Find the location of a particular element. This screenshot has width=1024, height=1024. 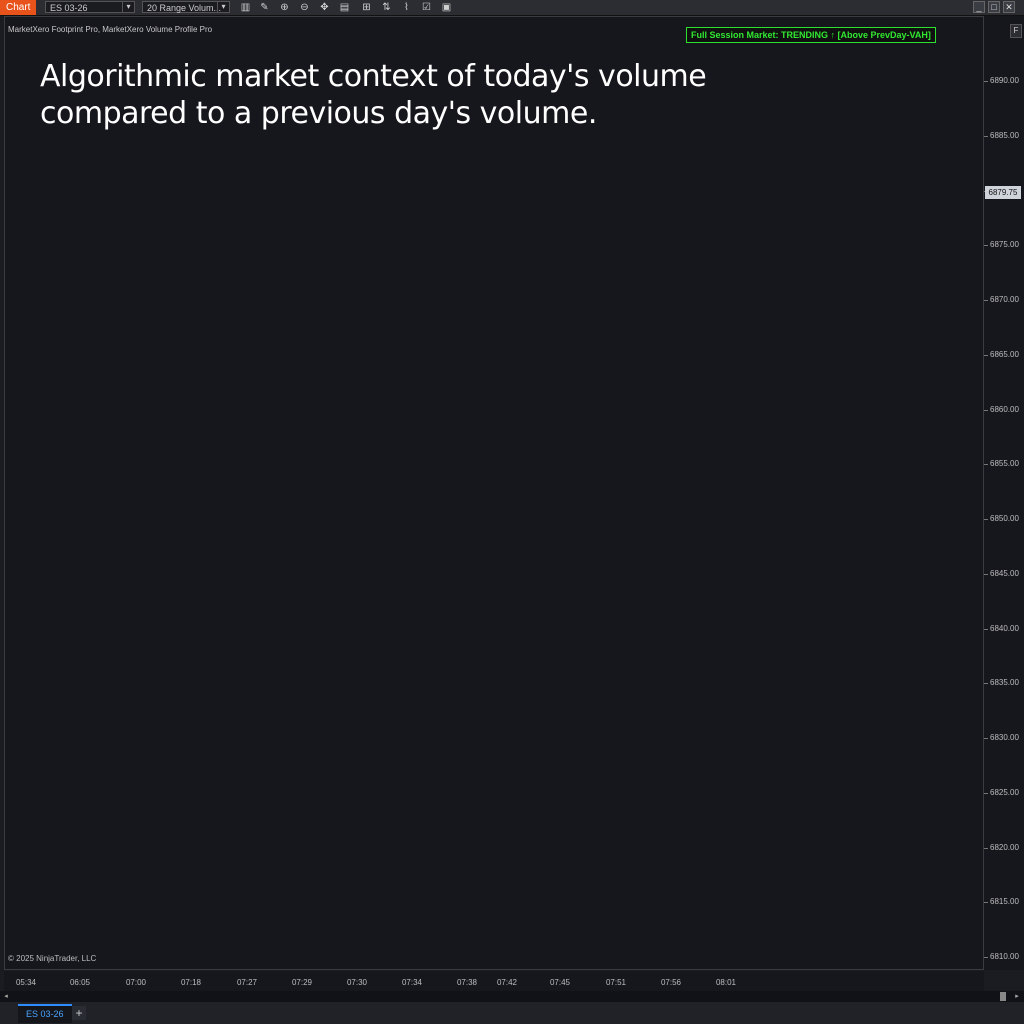

time-tick-label: 07:45 is located at coordinates (560, 982).